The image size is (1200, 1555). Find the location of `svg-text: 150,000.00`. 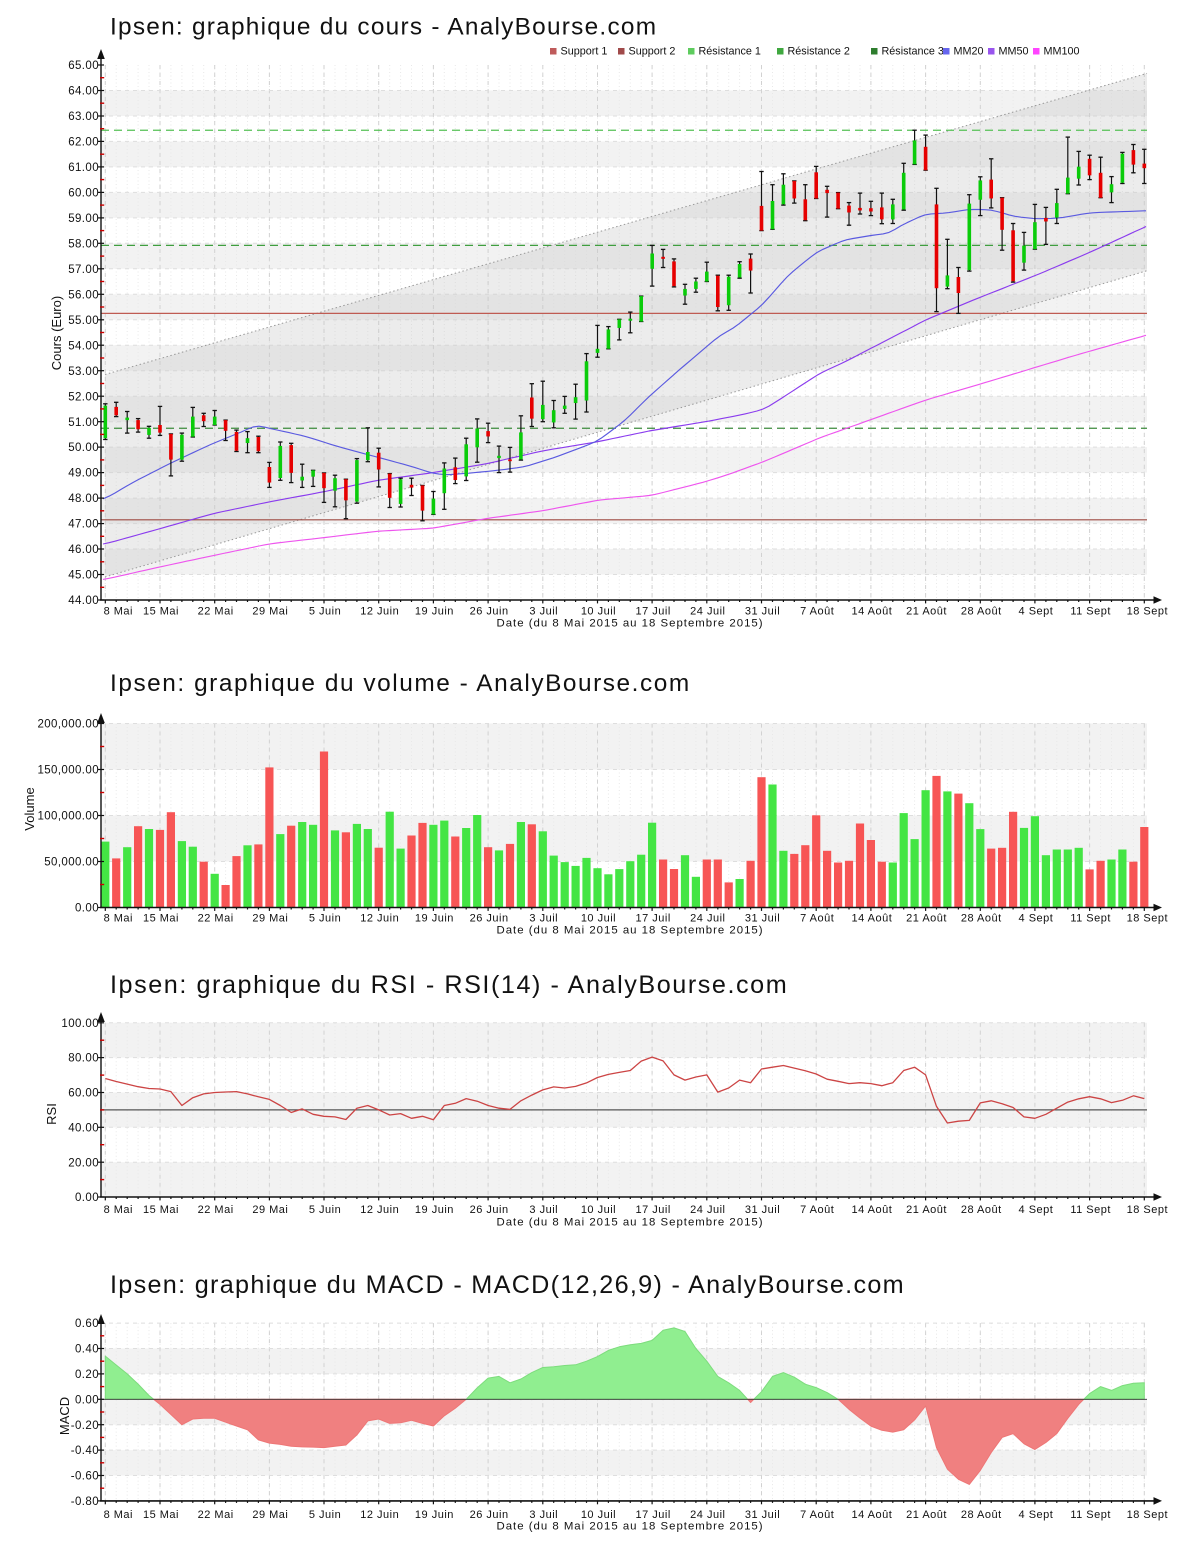

svg-text: 150,000.00 is located at coordinates (68, 771).